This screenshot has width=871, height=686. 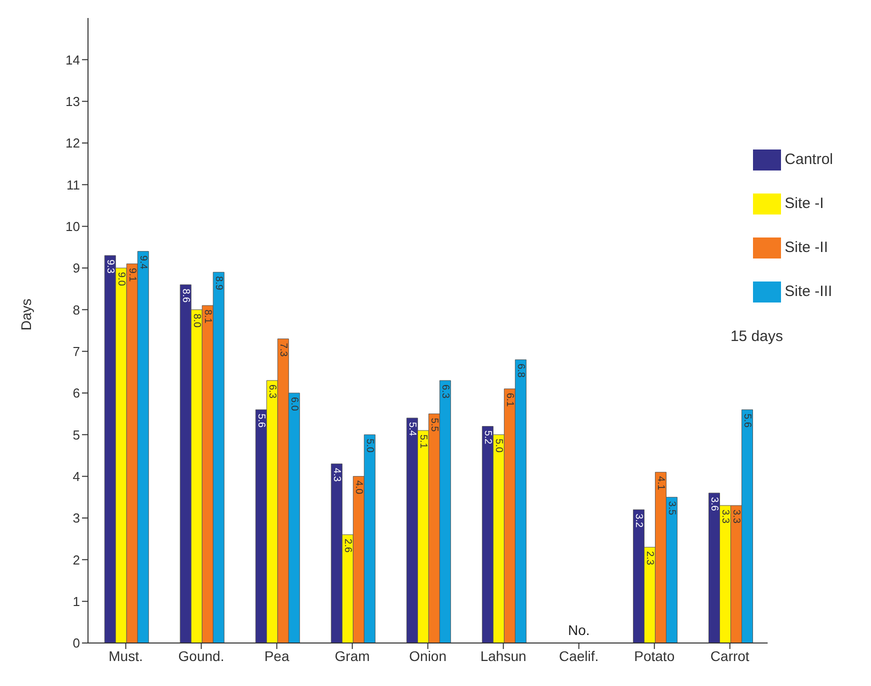 I want to click on y-tick-label: 13, so click(x=73, y=101).